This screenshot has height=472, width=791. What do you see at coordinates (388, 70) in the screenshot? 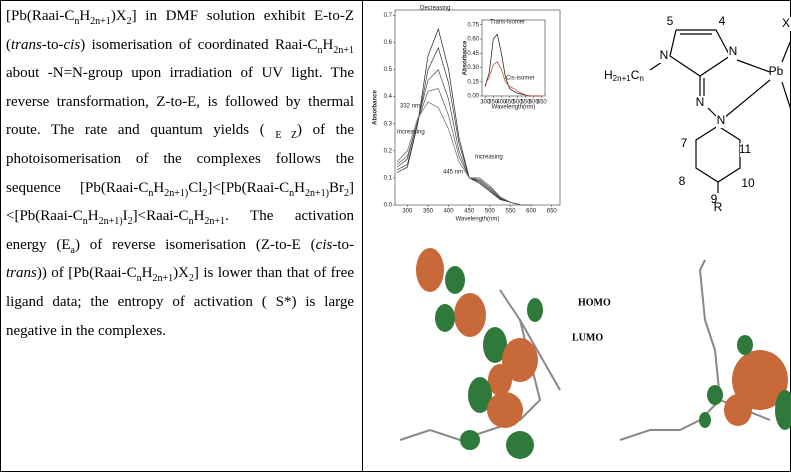
I see `y-tick-label: 0.5` at bounding box center [388, 70].